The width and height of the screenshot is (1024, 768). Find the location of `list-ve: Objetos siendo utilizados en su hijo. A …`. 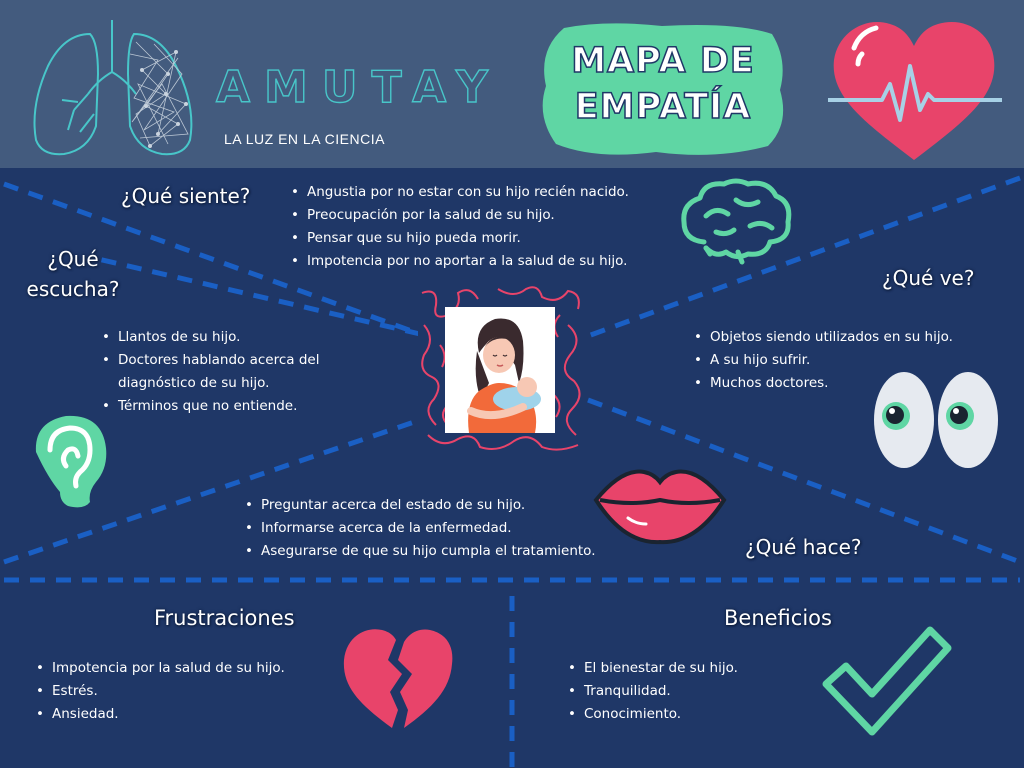

list-ve: Objetos siendo utilizados en su hijo. A … is located at coordinates (844, 360).